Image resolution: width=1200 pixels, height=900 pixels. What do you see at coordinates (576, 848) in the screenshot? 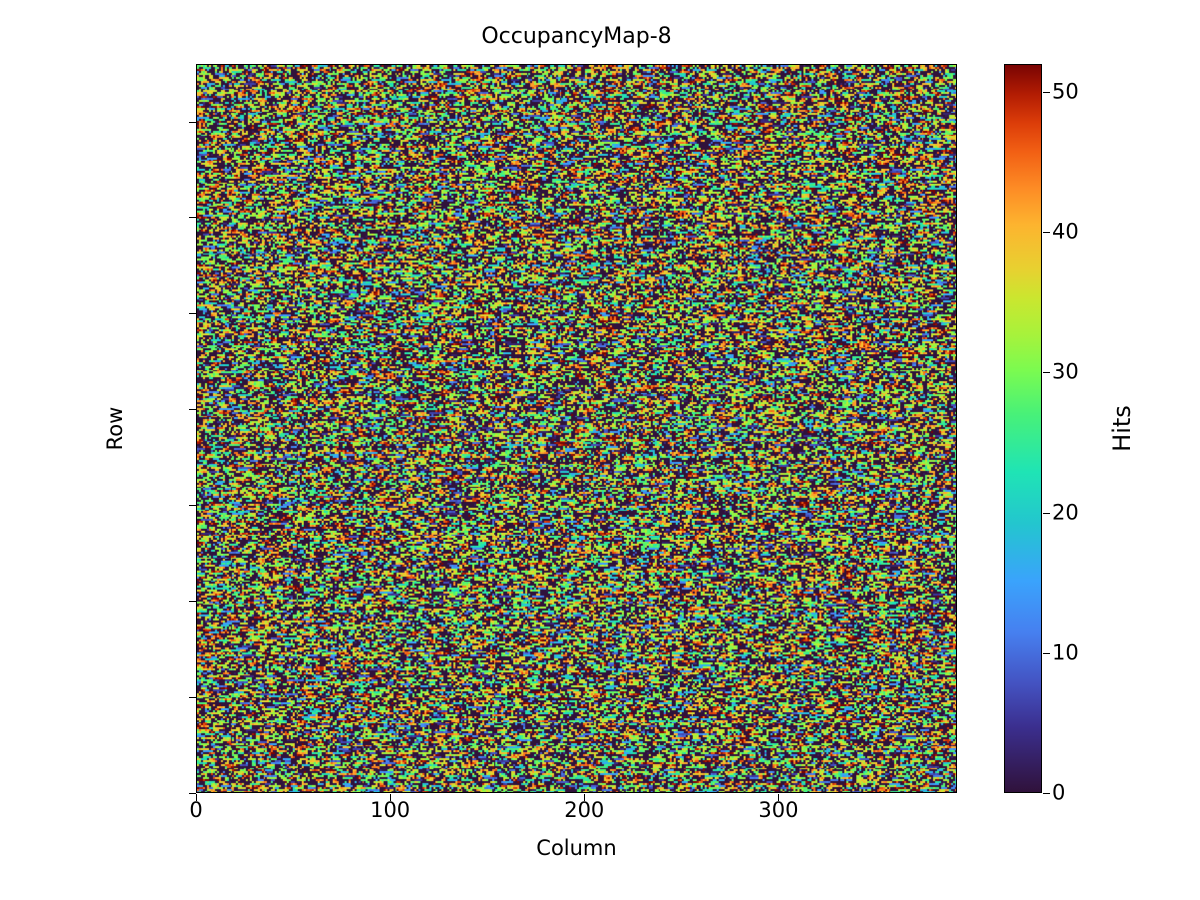
I see `x-axis-label: Column` at bounding box center [576, 848].